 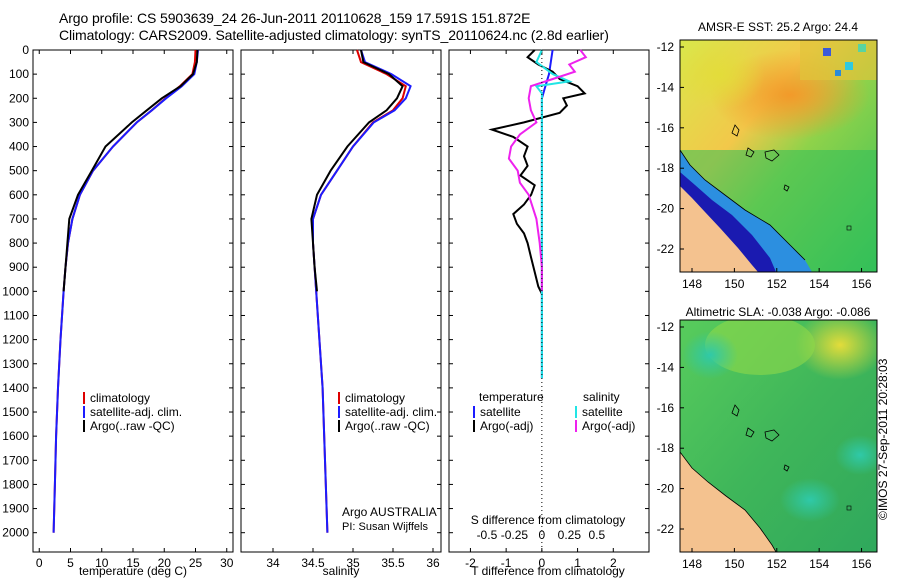 I want to click on map-y-tick-label: -18, so click(x=666, y=168).